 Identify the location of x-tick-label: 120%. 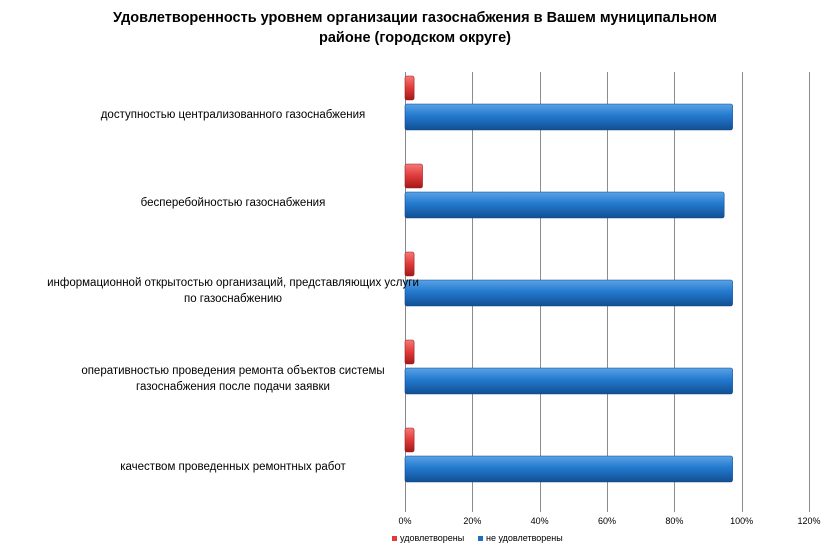
(808, 521).